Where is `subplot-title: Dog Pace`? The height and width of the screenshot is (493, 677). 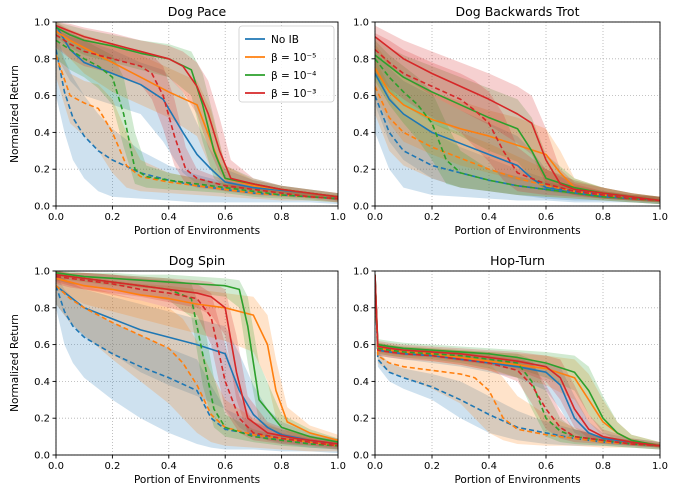 subplot-title: Dog Pace is located at coordinates (197, 11).